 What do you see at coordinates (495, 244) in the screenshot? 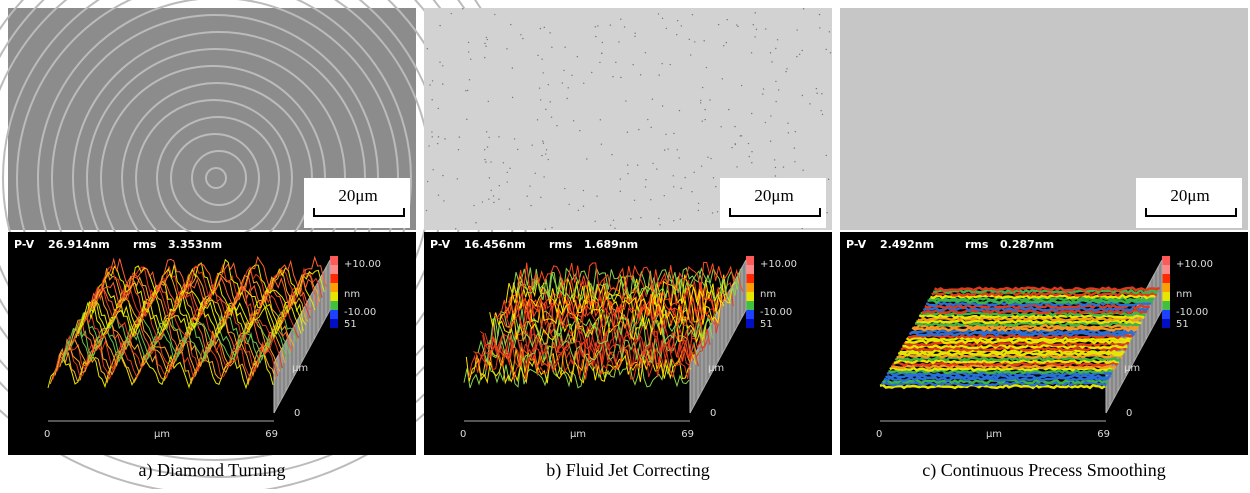
I see `pv-value: 16.456nm` at bounding box center [495, 244].